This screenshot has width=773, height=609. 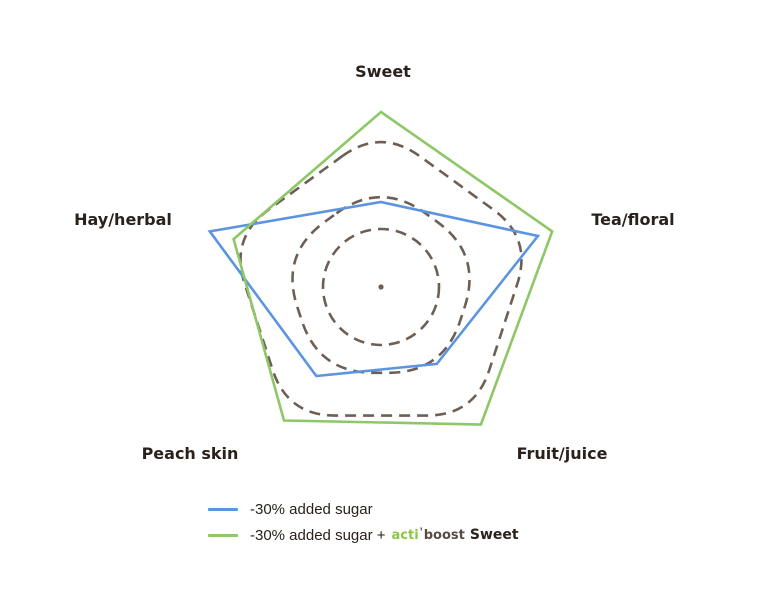 What do you see at coordinates (190, 453) in the screenshot?
I see `axis-label-peach-skin: Peach skin` at bounding box center [190, 453].